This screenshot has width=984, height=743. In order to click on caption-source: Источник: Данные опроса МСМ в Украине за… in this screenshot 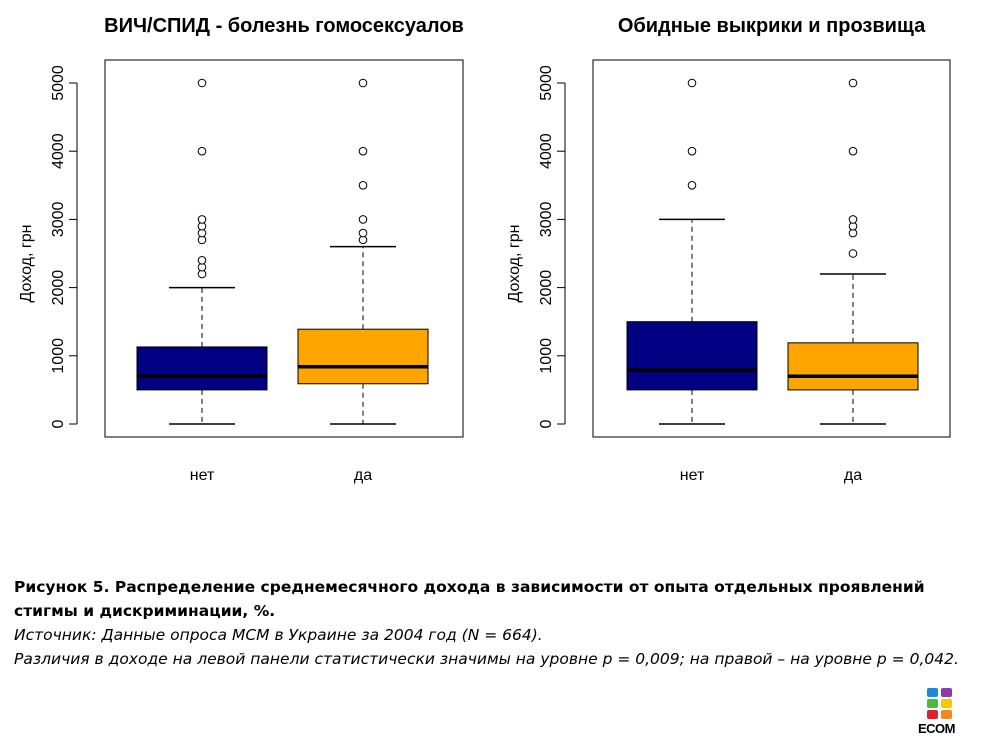, I will do `click(278, 635)`.